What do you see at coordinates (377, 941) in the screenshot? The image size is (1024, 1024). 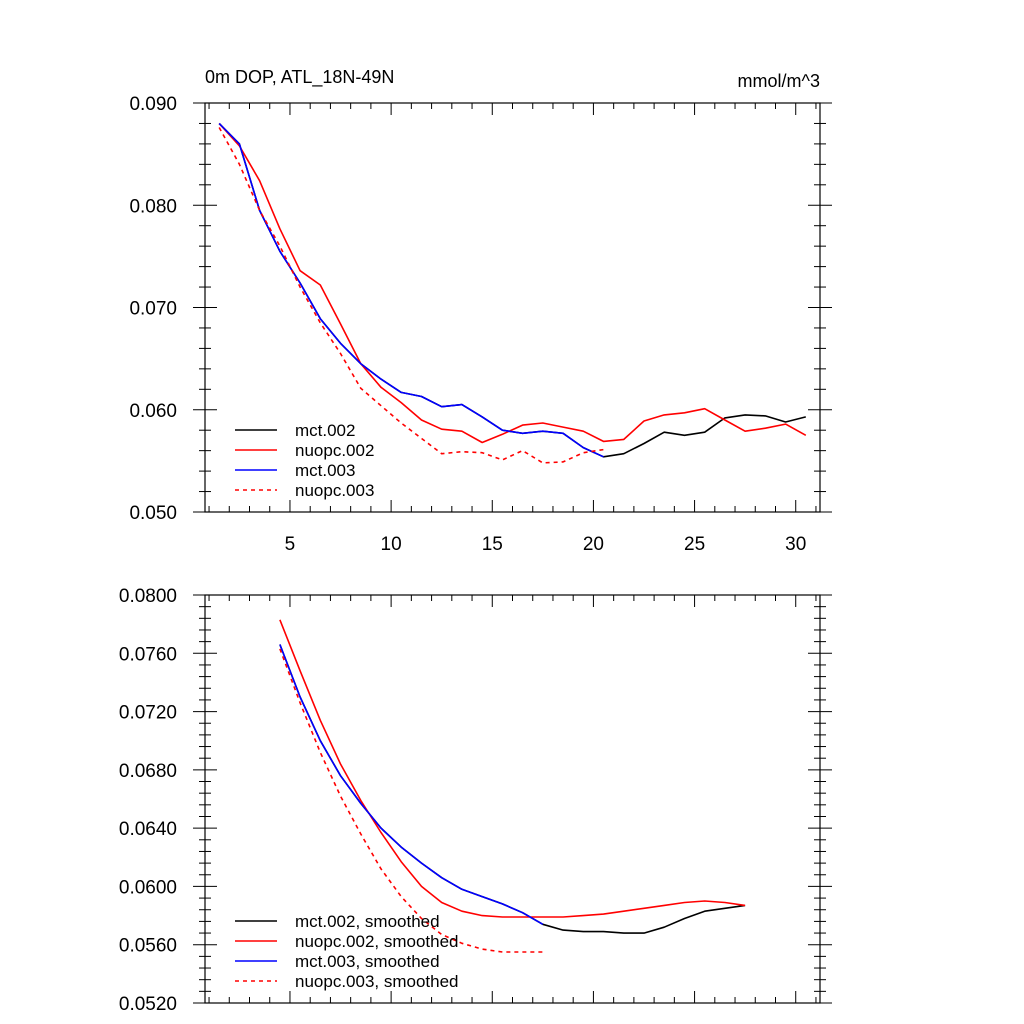 I see `legend-label: nuopc.002, smoothed` at bounding box center [377, 941].